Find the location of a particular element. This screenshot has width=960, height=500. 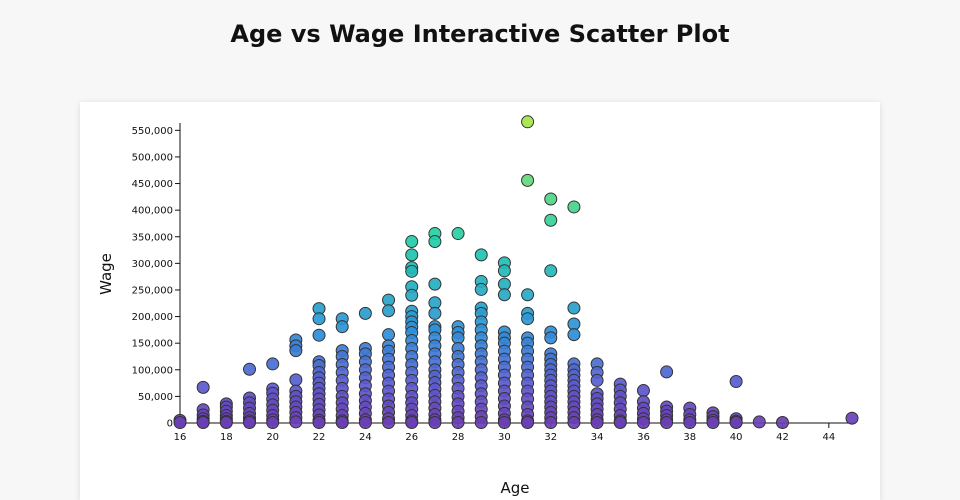

y-tick-label: 500,000 is located at coordinates (152, 157).